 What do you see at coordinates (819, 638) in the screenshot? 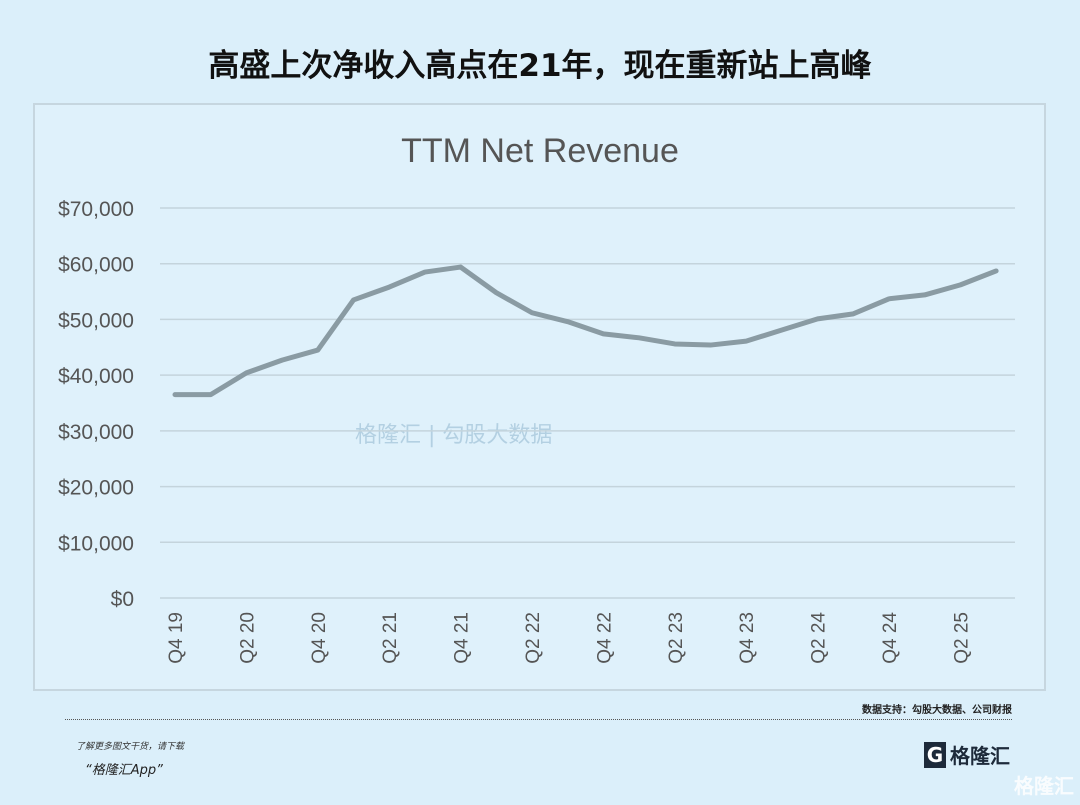
I see `x-tick-label: Q2 24` at bounding box center [819, 638].